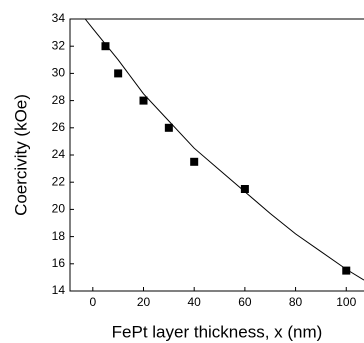  I want to click on x-tick-label: 60, so click(245, 302).